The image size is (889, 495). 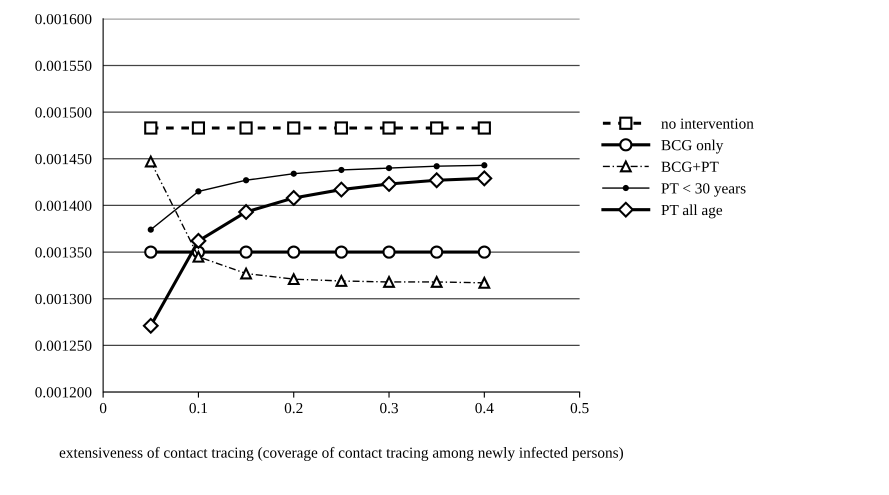 What do you see at coordinates (63, 252) in the screenshot?
I see `y-tick-label: 0.001350` at bounding box center [63, 252].